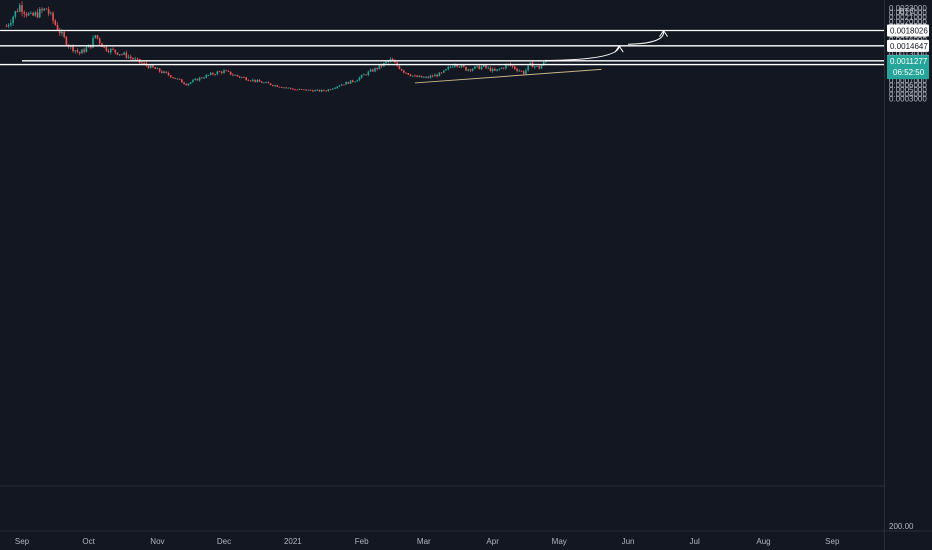  What do you see at coordinates (908, 80) in the screenshot?
I see `y-tick-label: 0.0007000` at bounding box center [908, 80].